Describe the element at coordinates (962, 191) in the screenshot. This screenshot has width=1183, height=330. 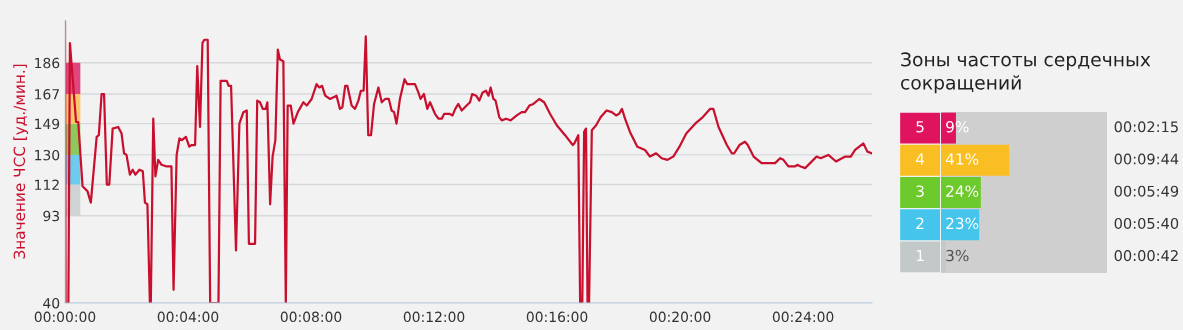
I see `data-label: 24%` at that location.